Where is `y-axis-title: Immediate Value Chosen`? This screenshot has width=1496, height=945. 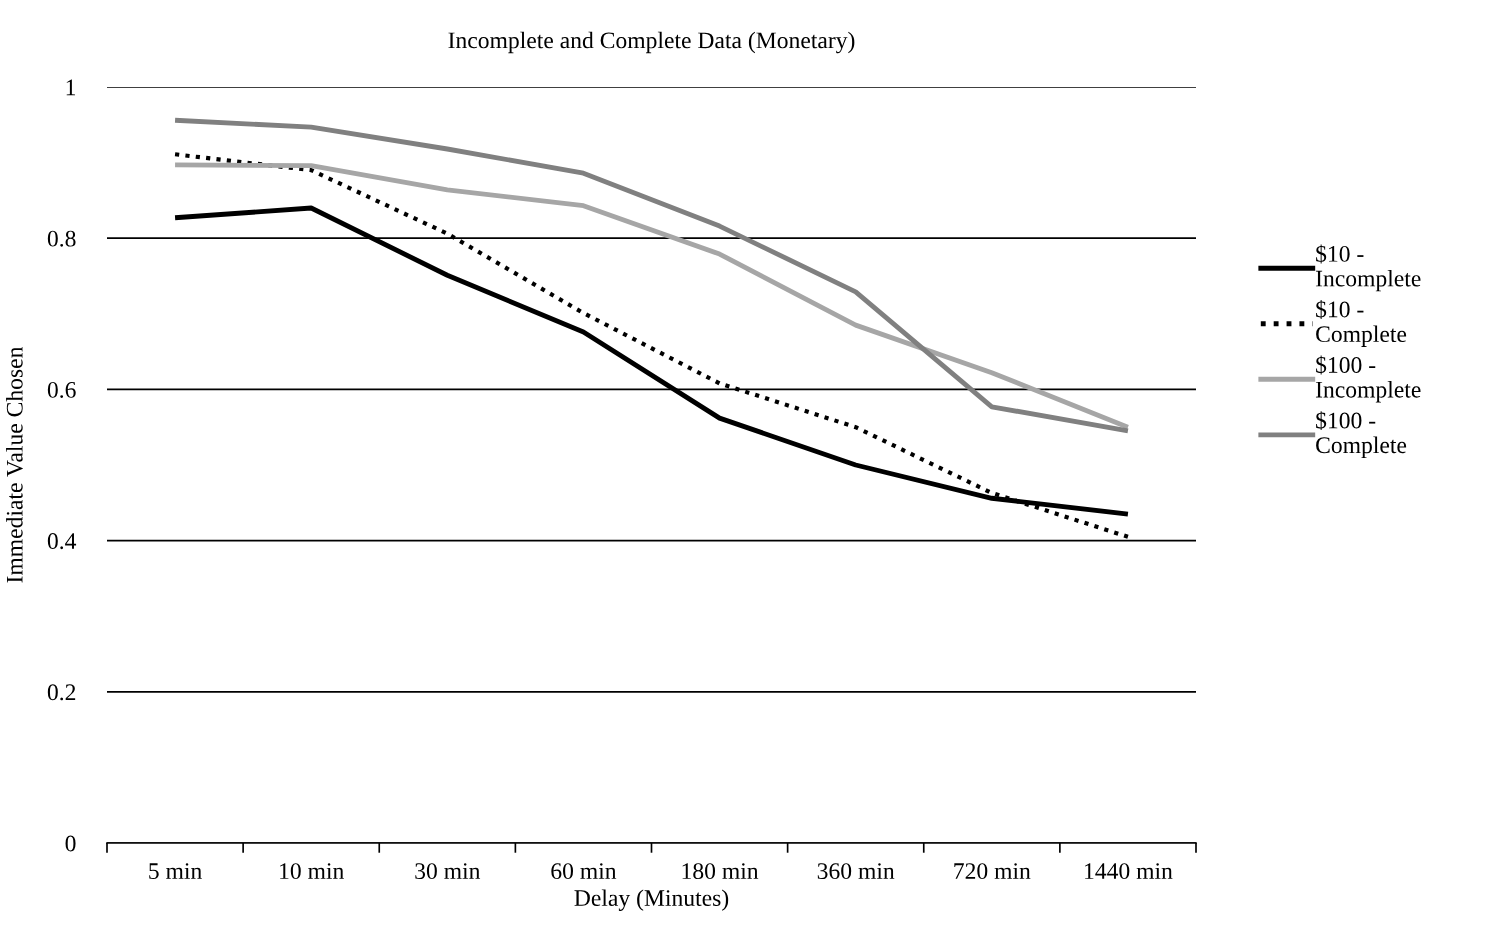 y-axis-title: Immediate Value Chosen is located at coordinates (14, 464).